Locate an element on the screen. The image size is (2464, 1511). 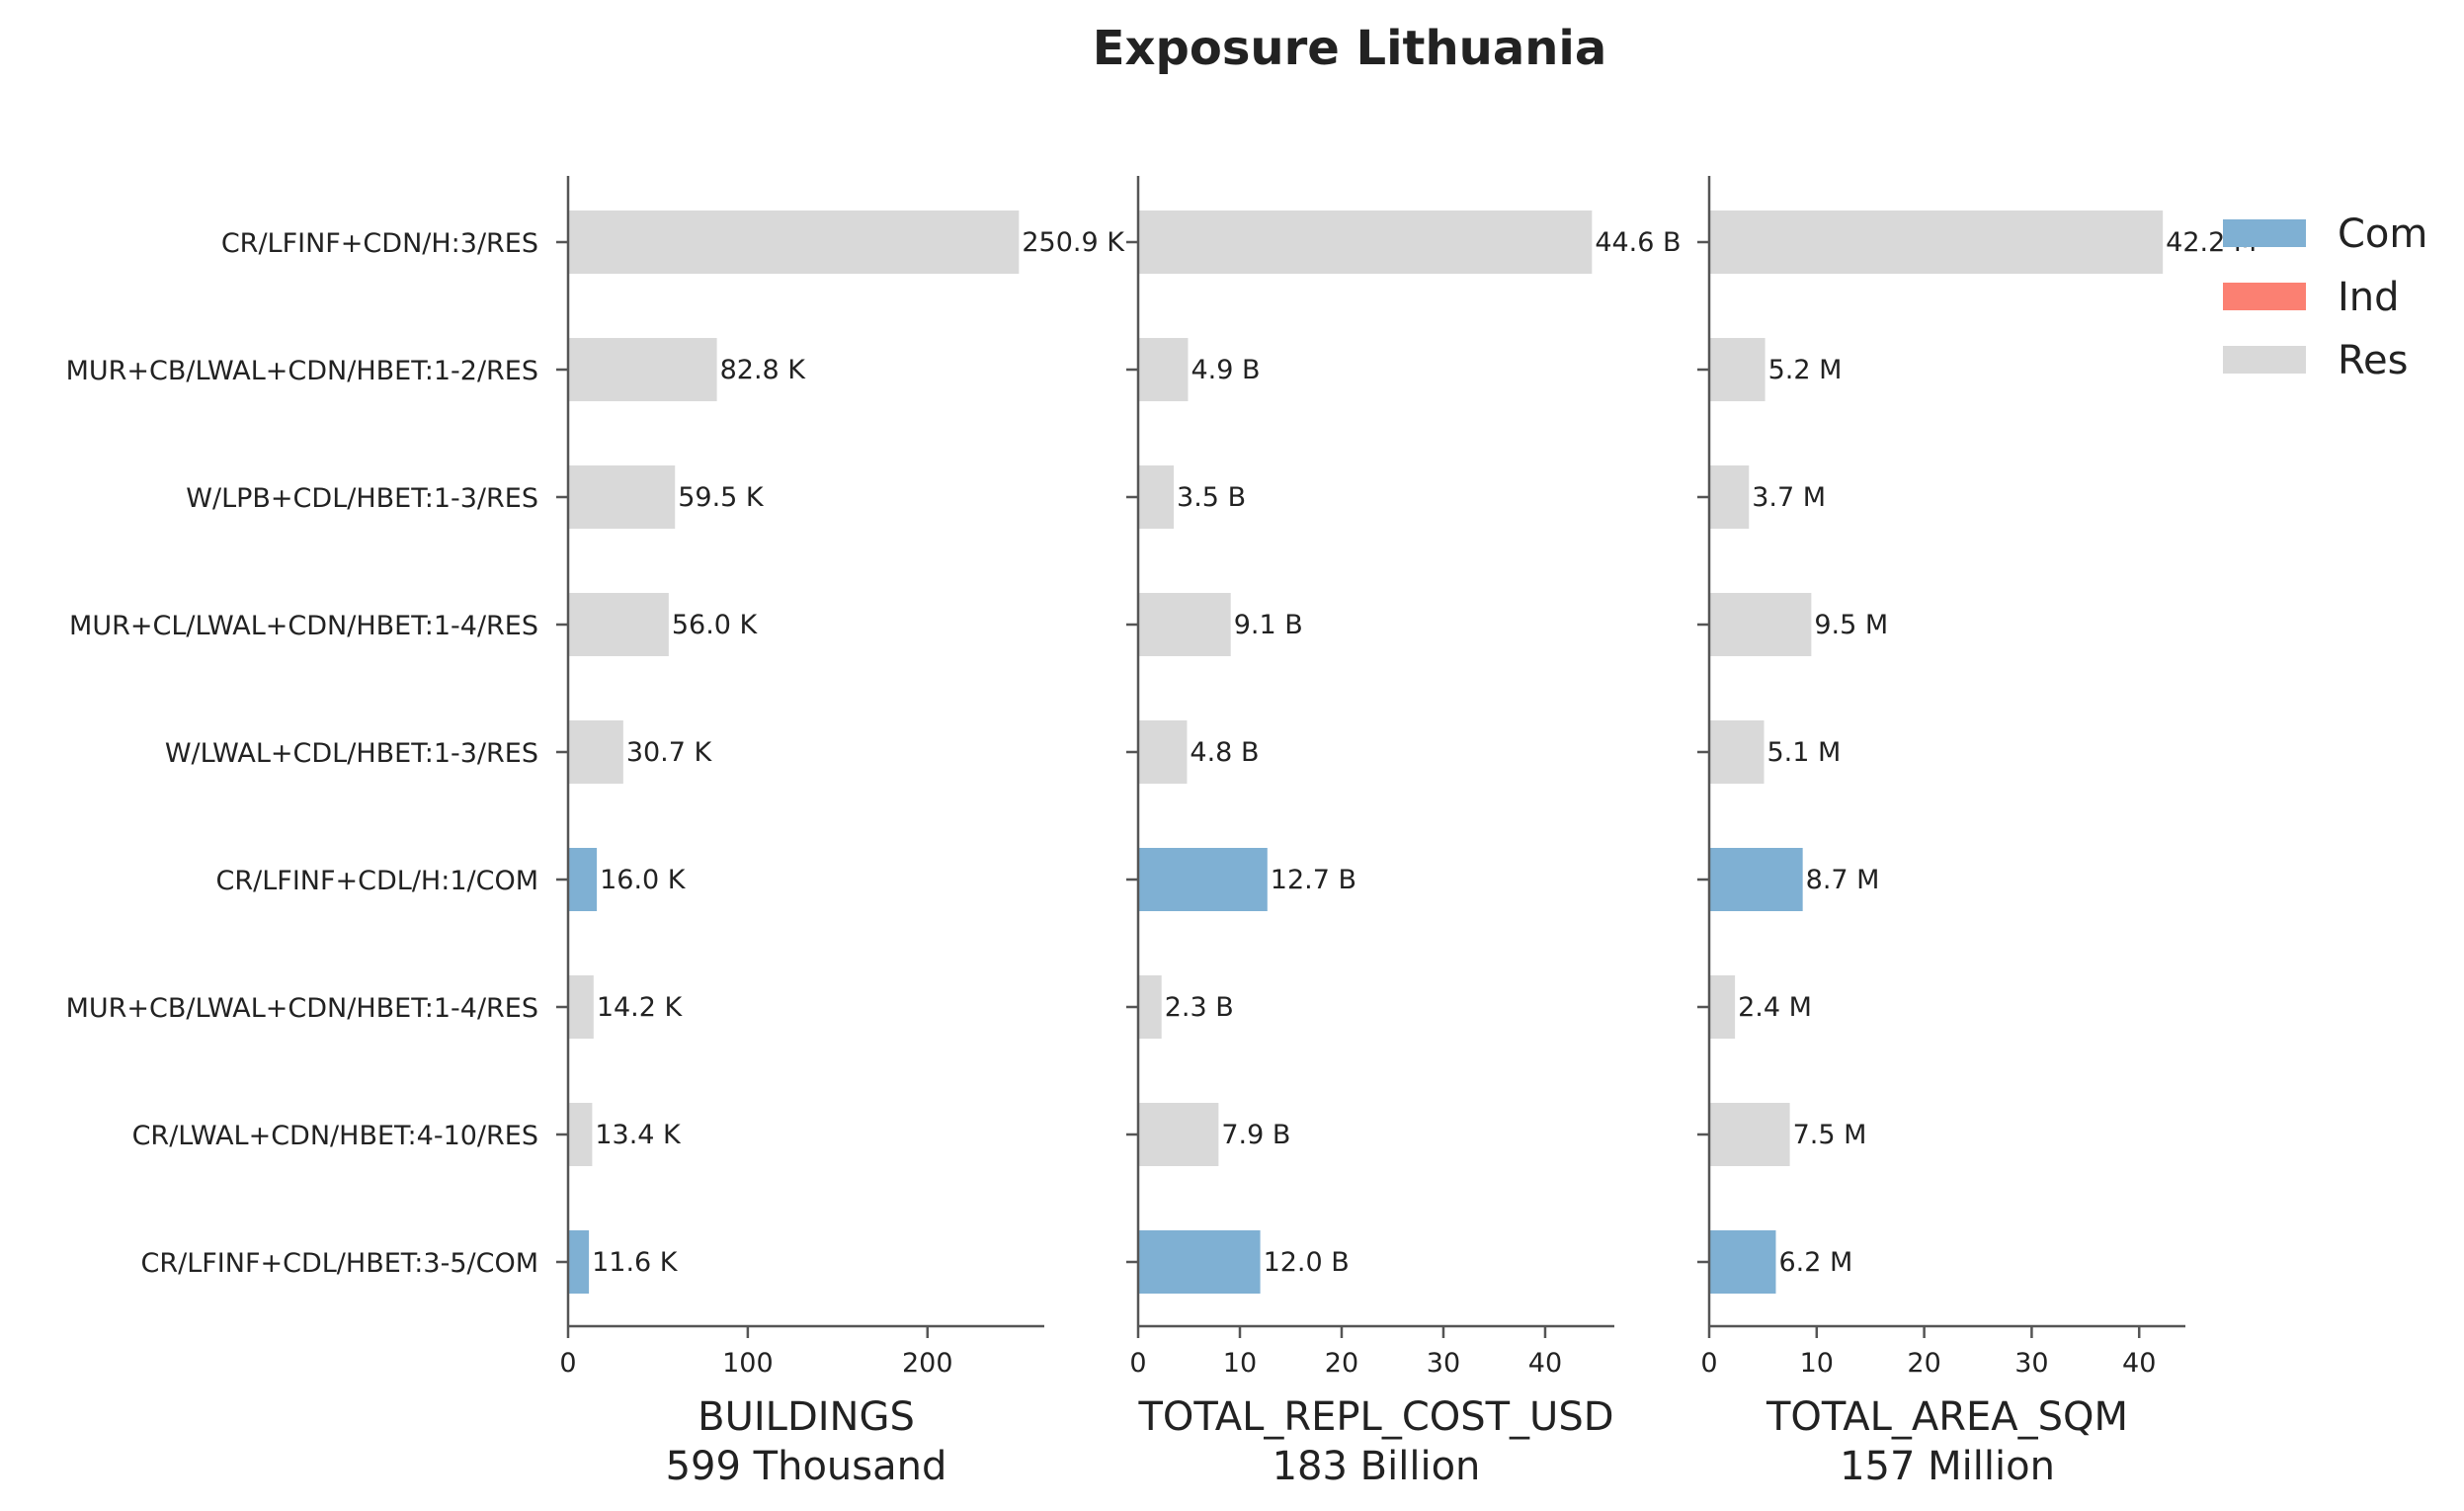
value-label-1-6: 2.3 B is located at coordinates (1199, 1008).